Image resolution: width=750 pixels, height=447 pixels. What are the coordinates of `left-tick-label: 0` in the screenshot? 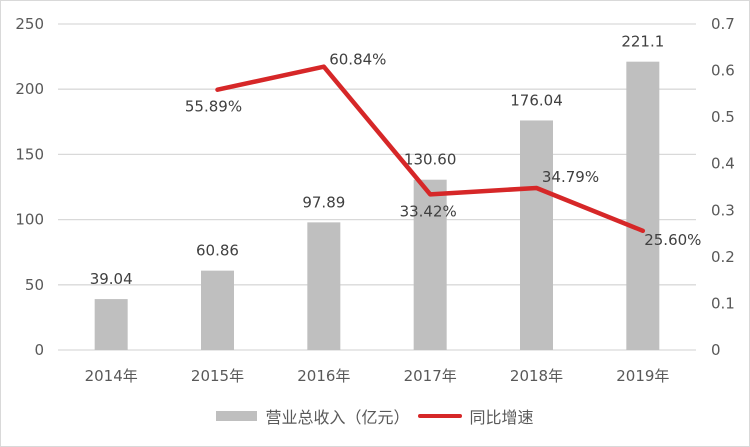 It's located at (39, 350).